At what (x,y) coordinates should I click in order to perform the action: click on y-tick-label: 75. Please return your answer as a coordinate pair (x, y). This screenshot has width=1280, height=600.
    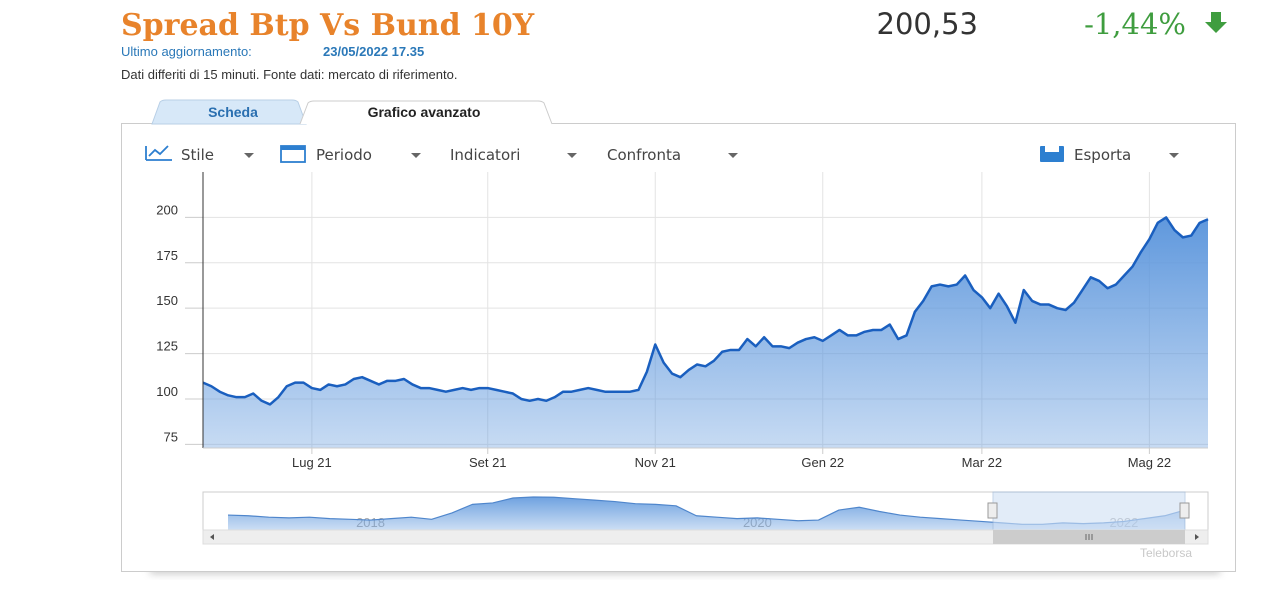
    Looking at the image, I should click on (171, 436).